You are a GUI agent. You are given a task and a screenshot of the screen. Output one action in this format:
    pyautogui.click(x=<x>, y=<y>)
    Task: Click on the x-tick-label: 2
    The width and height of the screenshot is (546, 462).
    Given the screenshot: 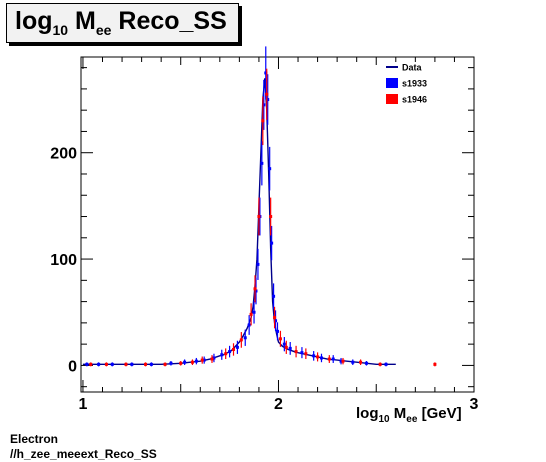 What is the action you would take?
    pyautogui.click(x=278, y=404)
    